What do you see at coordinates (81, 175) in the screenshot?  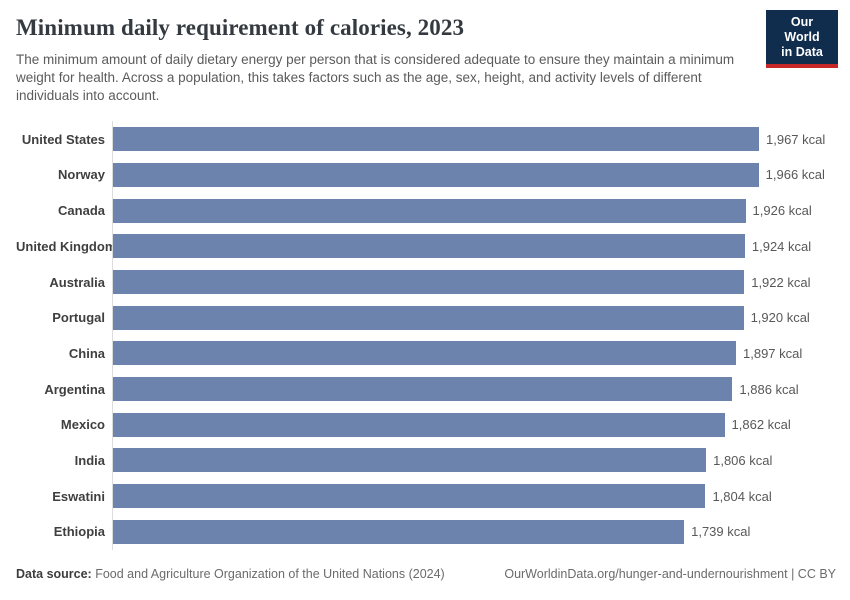 I see `category-label: Norway` at bounding box center [81, 175].